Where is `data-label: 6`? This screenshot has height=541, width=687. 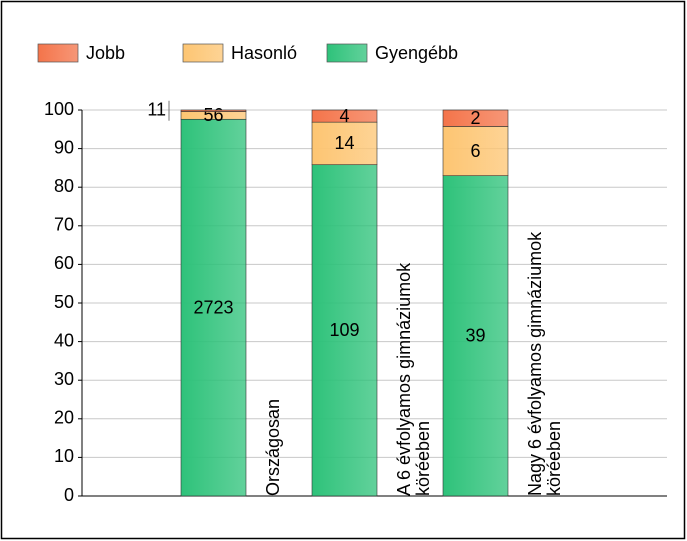 data-label: 6 is located at coordinates (475, 151).